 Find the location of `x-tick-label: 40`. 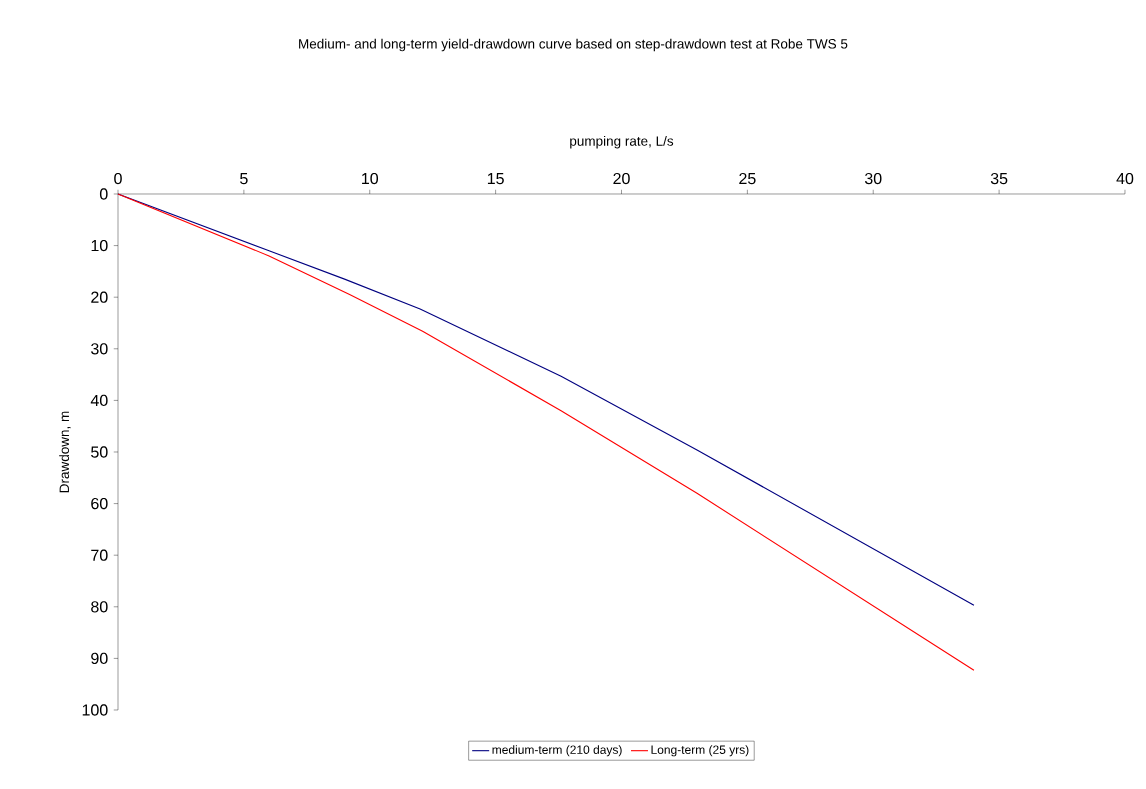

x-tick-label: 40 is located at coordinates (1125, 178).